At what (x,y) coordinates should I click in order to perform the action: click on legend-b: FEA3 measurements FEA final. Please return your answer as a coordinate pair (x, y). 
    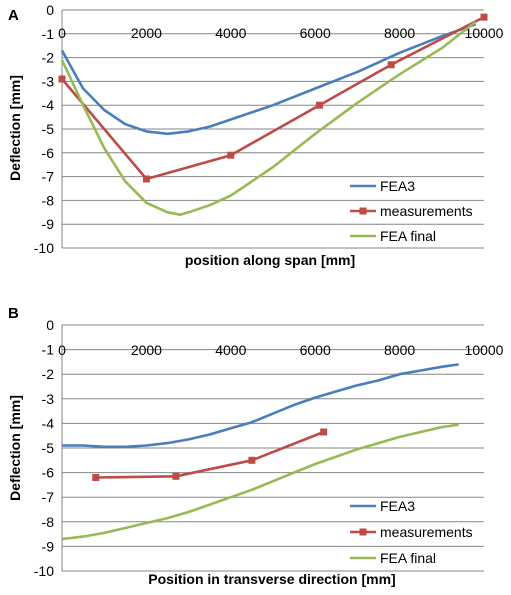
    Looking at the image, I should click on (411, 532).